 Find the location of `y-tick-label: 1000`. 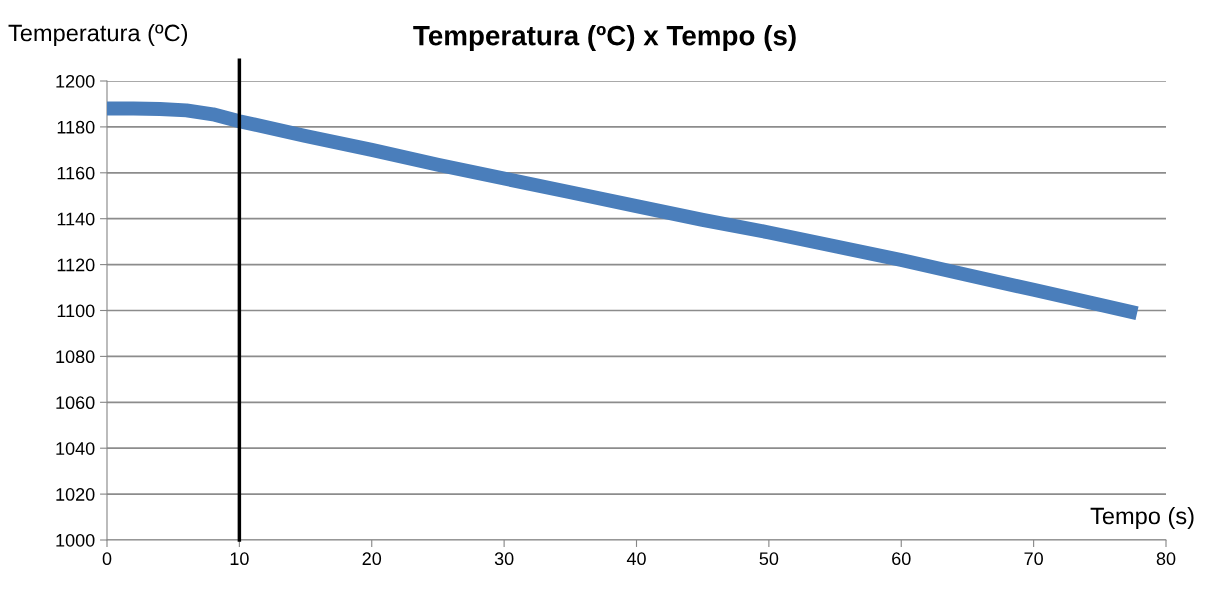

y-tick-label: 1000 is located at coordinates (75, 540).